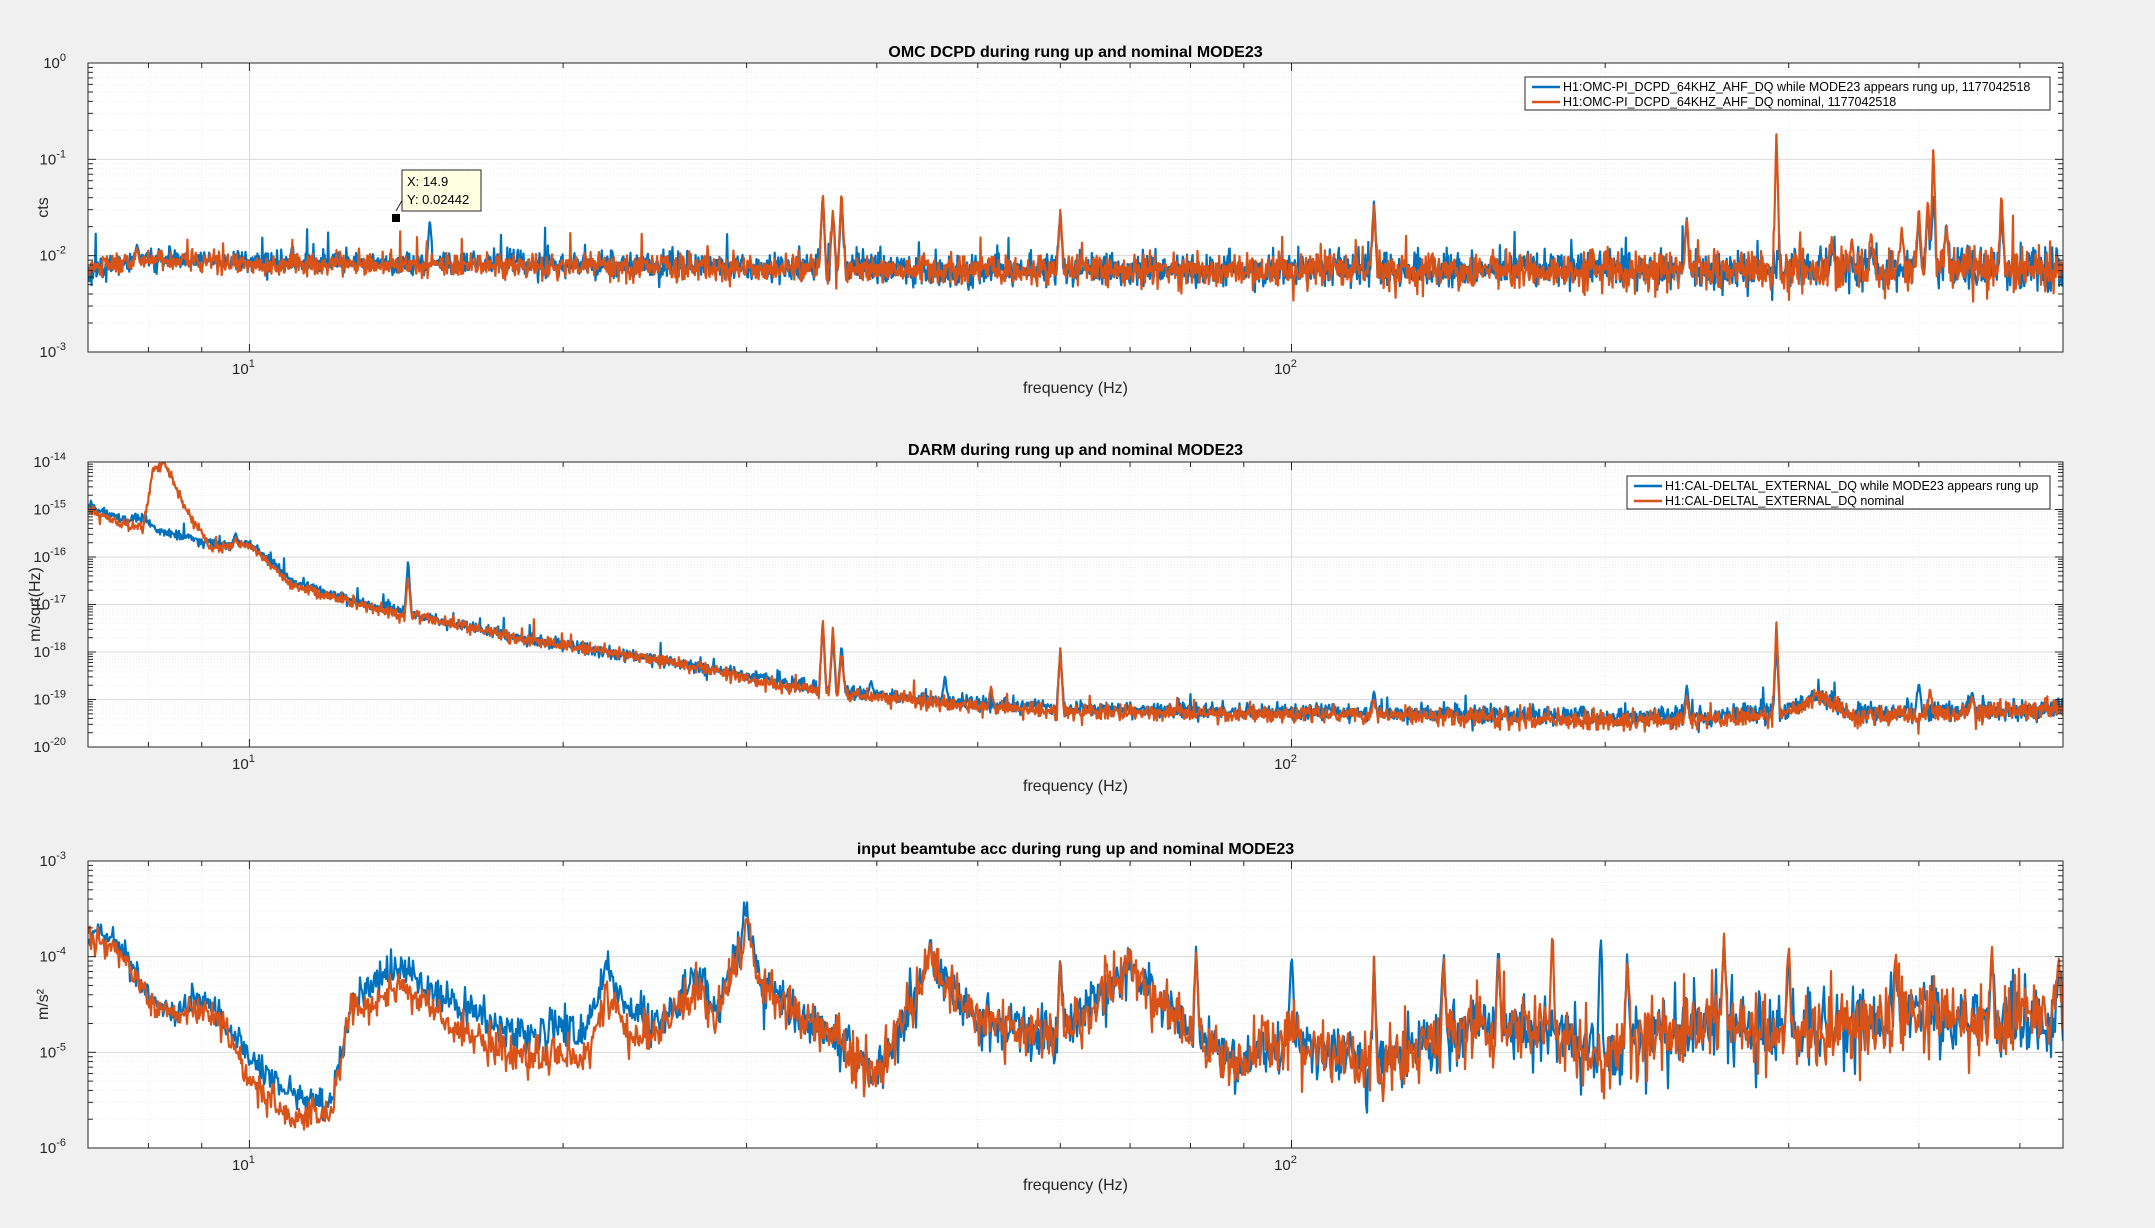 This screenshot has height=1228, width=2155. Describe the element at coordinates (49, 556) in the screenshot. I see `y-tick-label: 10⁻¹⁶` at that location.